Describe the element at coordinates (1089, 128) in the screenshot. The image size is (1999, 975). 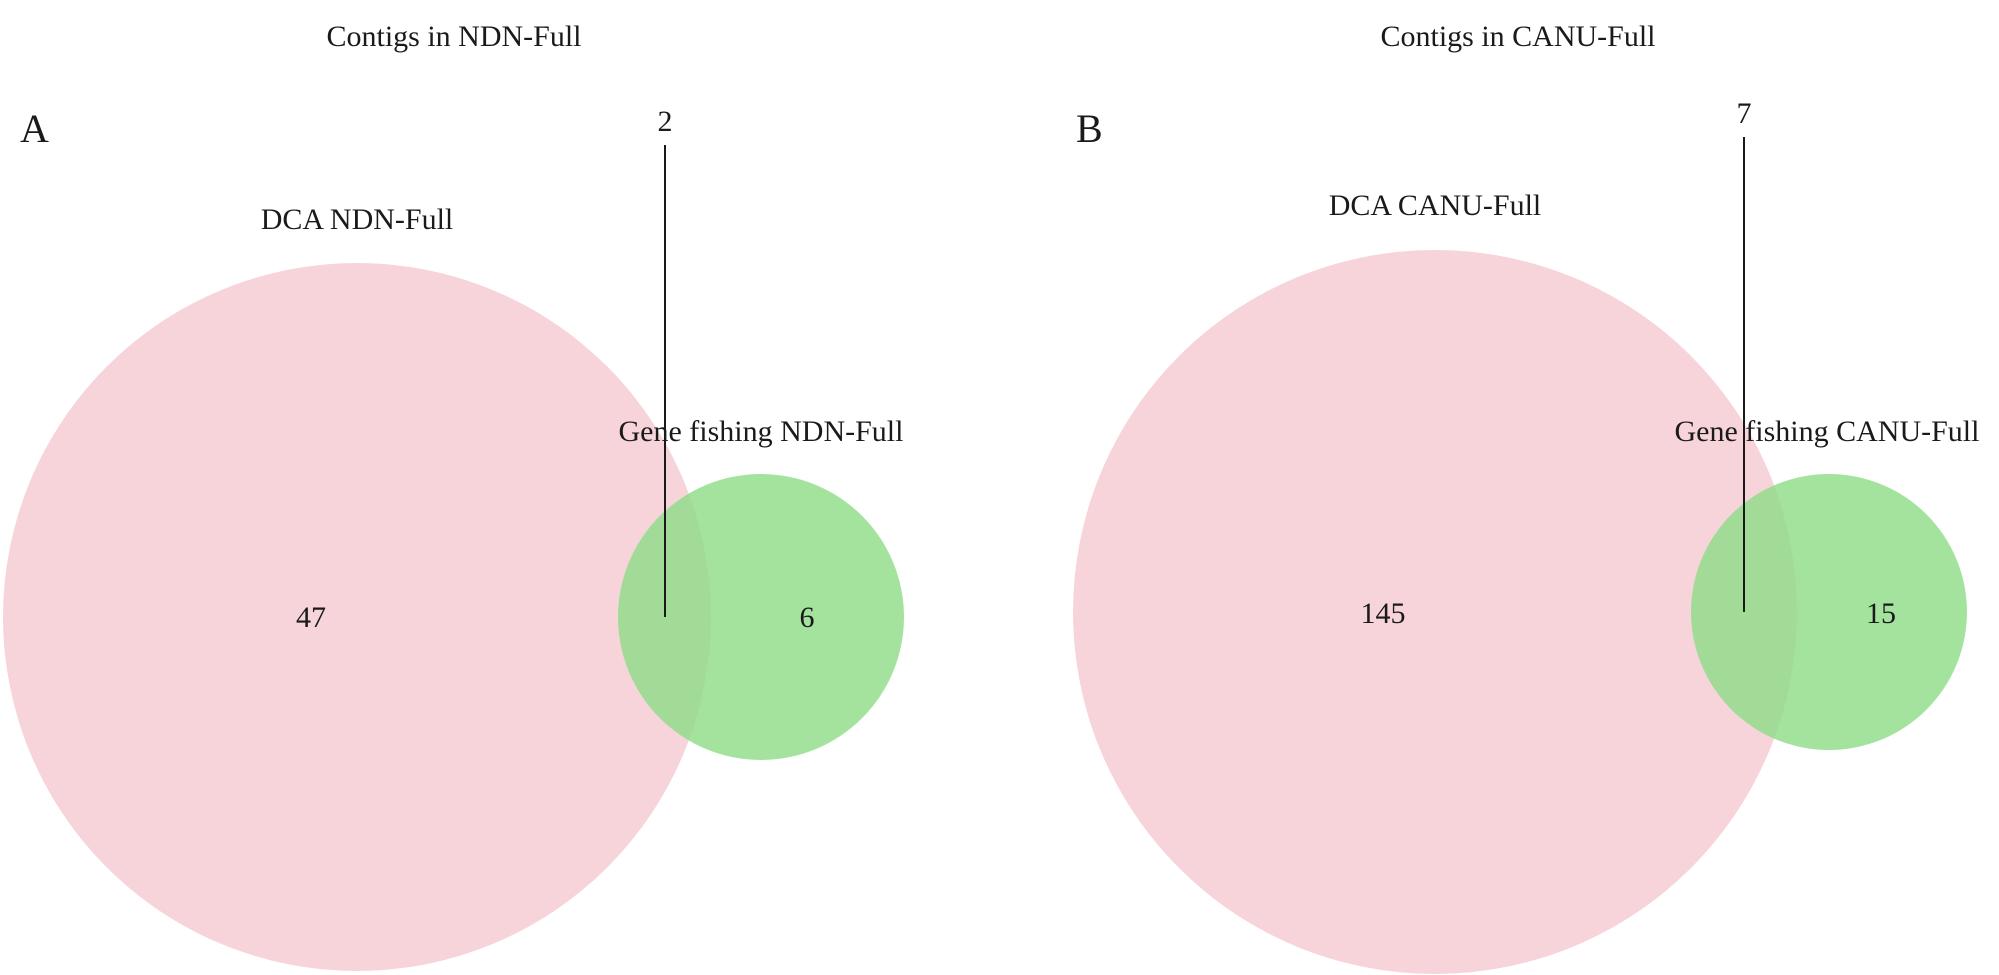
I see `panel-b-letter: B` at that location.